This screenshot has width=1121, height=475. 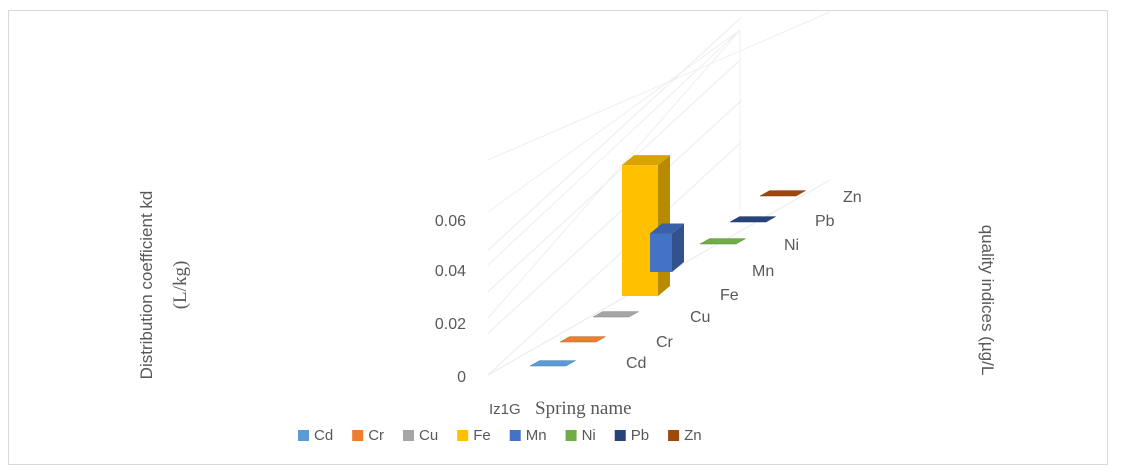 What do you see at coordinates (589, 435) in the screenshot?
I see `legend-label-ni: Ni` at bounding box center [589, 435].